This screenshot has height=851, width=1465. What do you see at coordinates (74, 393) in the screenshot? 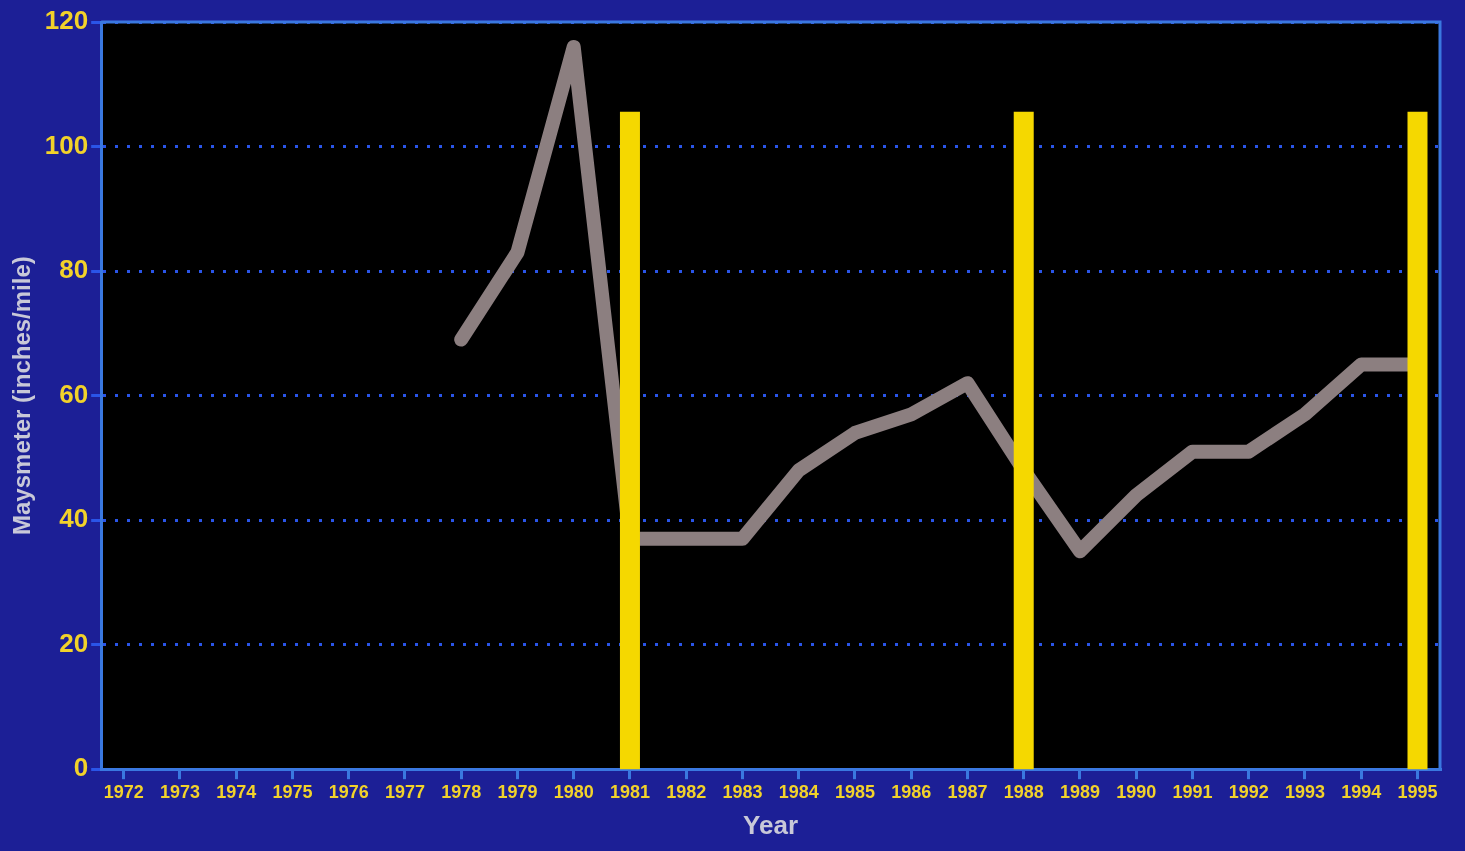
I see `y-tick-label: 60` at bounding box center [74, 393].